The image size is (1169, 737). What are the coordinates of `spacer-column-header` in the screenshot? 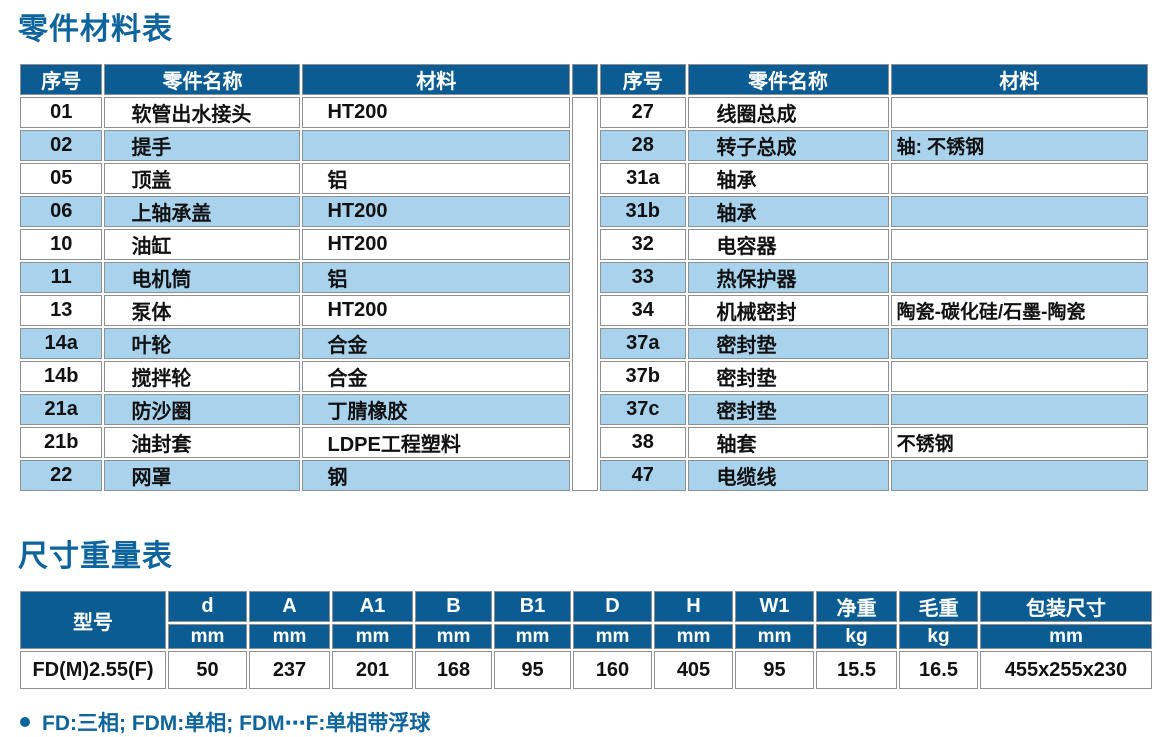 It's located at (585, 79).